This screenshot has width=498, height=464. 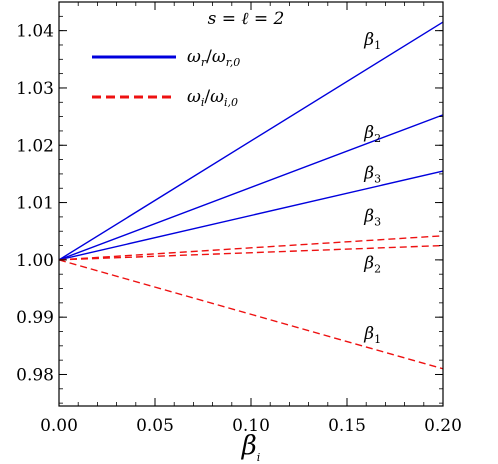 I want to click on legend: ωr/ωr,0 ωi/ωi,0, so click(x=166, y=78).